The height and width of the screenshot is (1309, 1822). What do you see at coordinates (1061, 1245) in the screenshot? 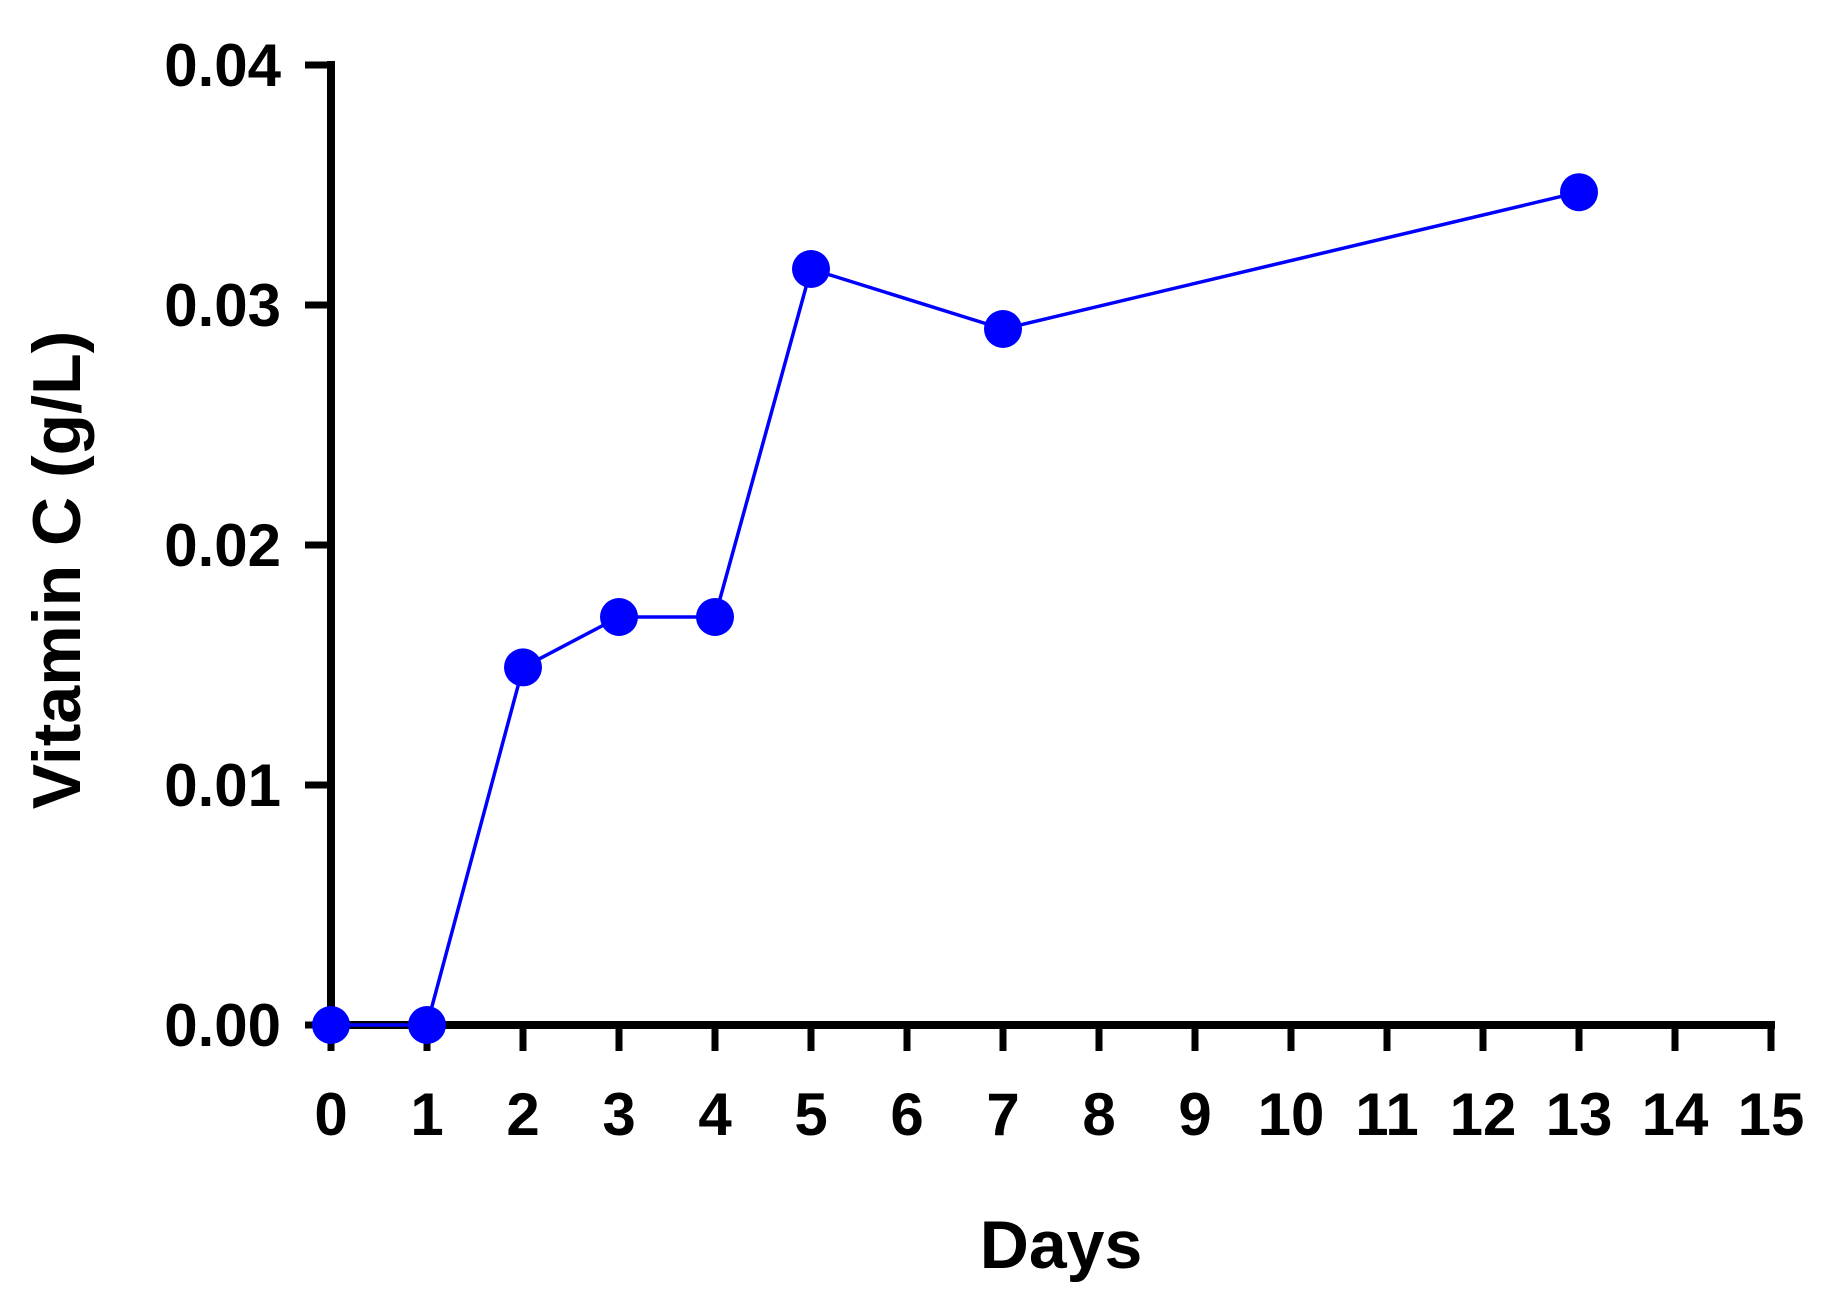
I see `x-axis-title: Days` at bounding box center [1061, 1245].